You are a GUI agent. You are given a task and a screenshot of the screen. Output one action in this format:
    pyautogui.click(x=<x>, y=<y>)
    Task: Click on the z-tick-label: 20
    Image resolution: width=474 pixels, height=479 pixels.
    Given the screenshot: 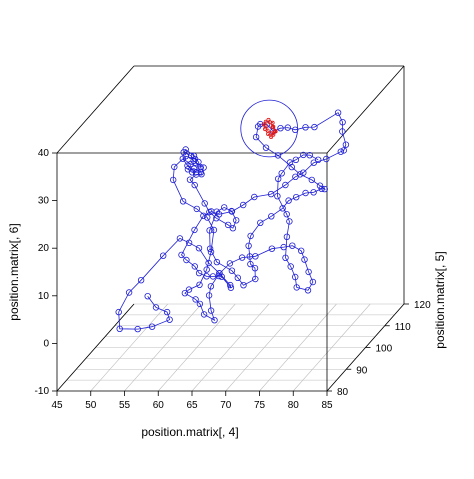 What is the action you would take?
    pyautogui.click(x=44, y=248)
    